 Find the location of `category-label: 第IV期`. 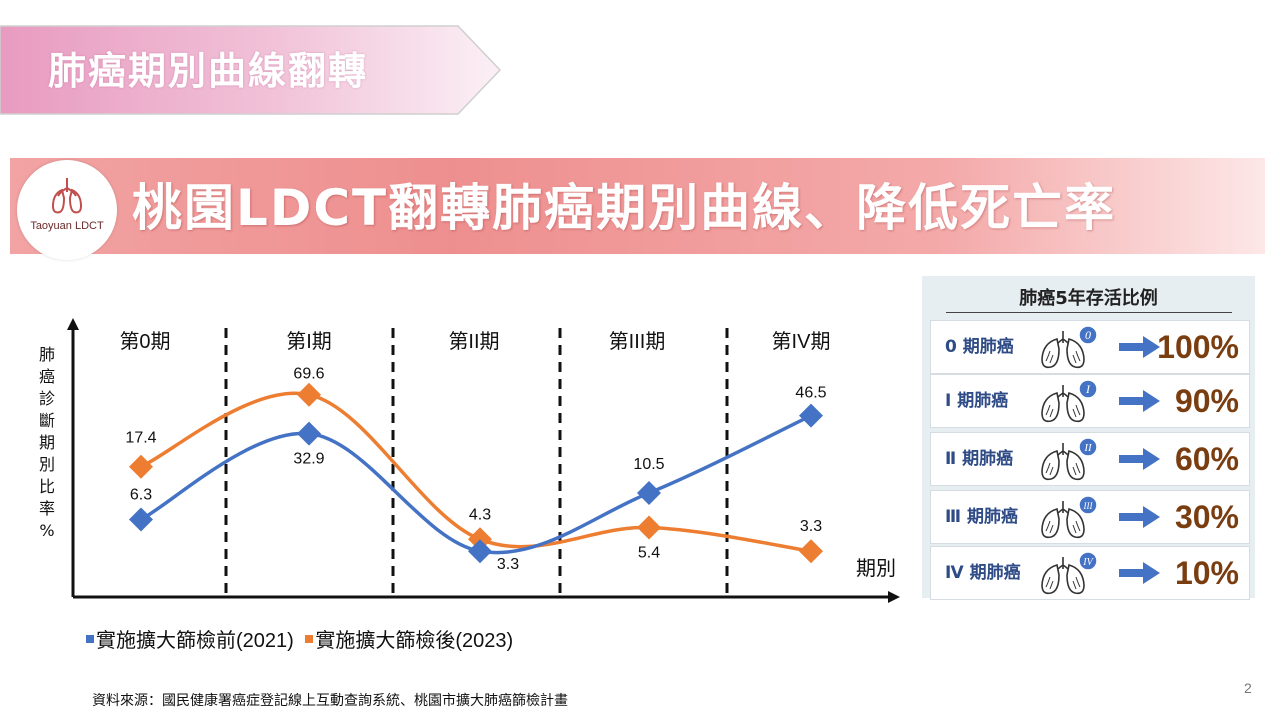

category-label: 第IV期 is located at coordinates (801, 341).